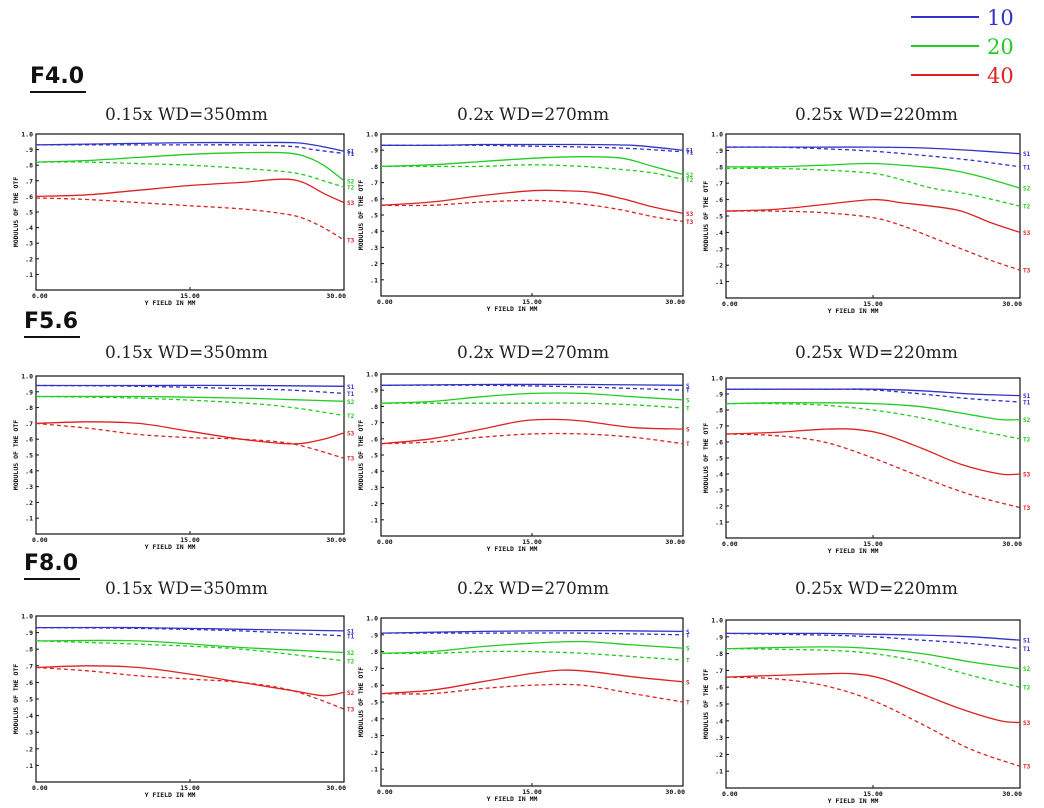 The image size is (1044, 808). I want to click on plot-frame, so click(190, 212).